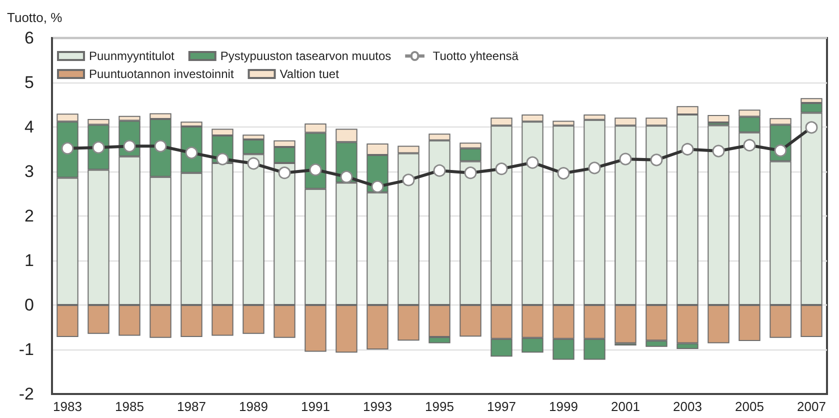 This screenshot has height=418, width=839. What do you see at coordinates (501, 406) in the screenshot?
I see `x-tick-label: 1997` at bounding box center [501, 406].